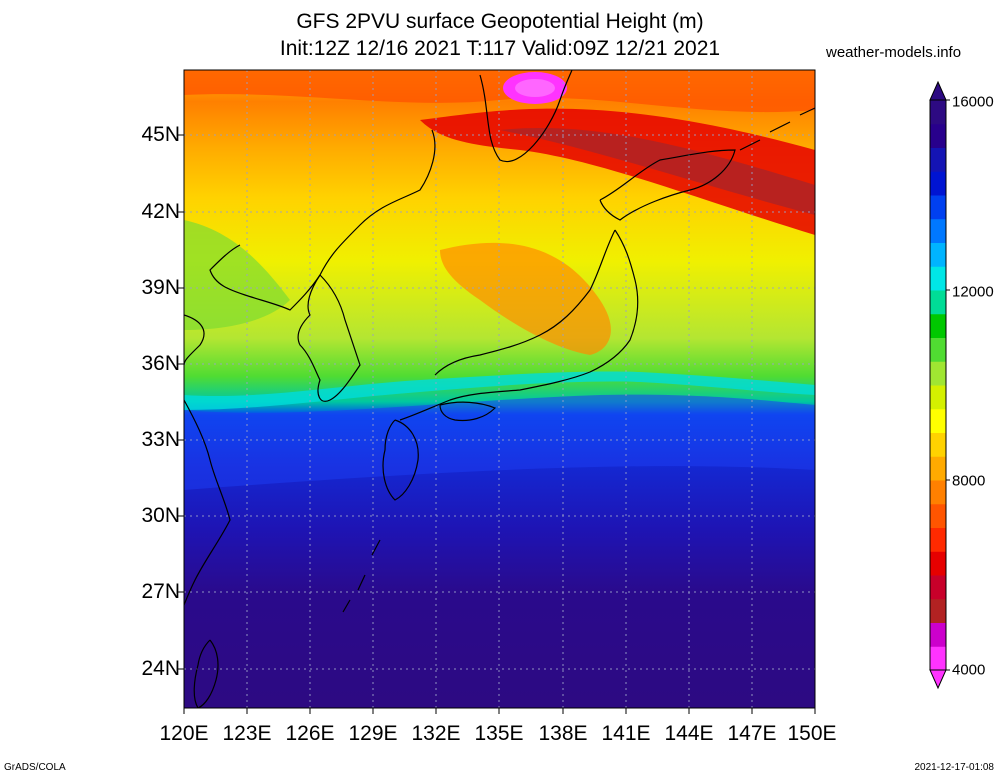  Describe the element at coordinates (160, 591) in the screenshot. I see `lat-label-27n: 27N` at that location.